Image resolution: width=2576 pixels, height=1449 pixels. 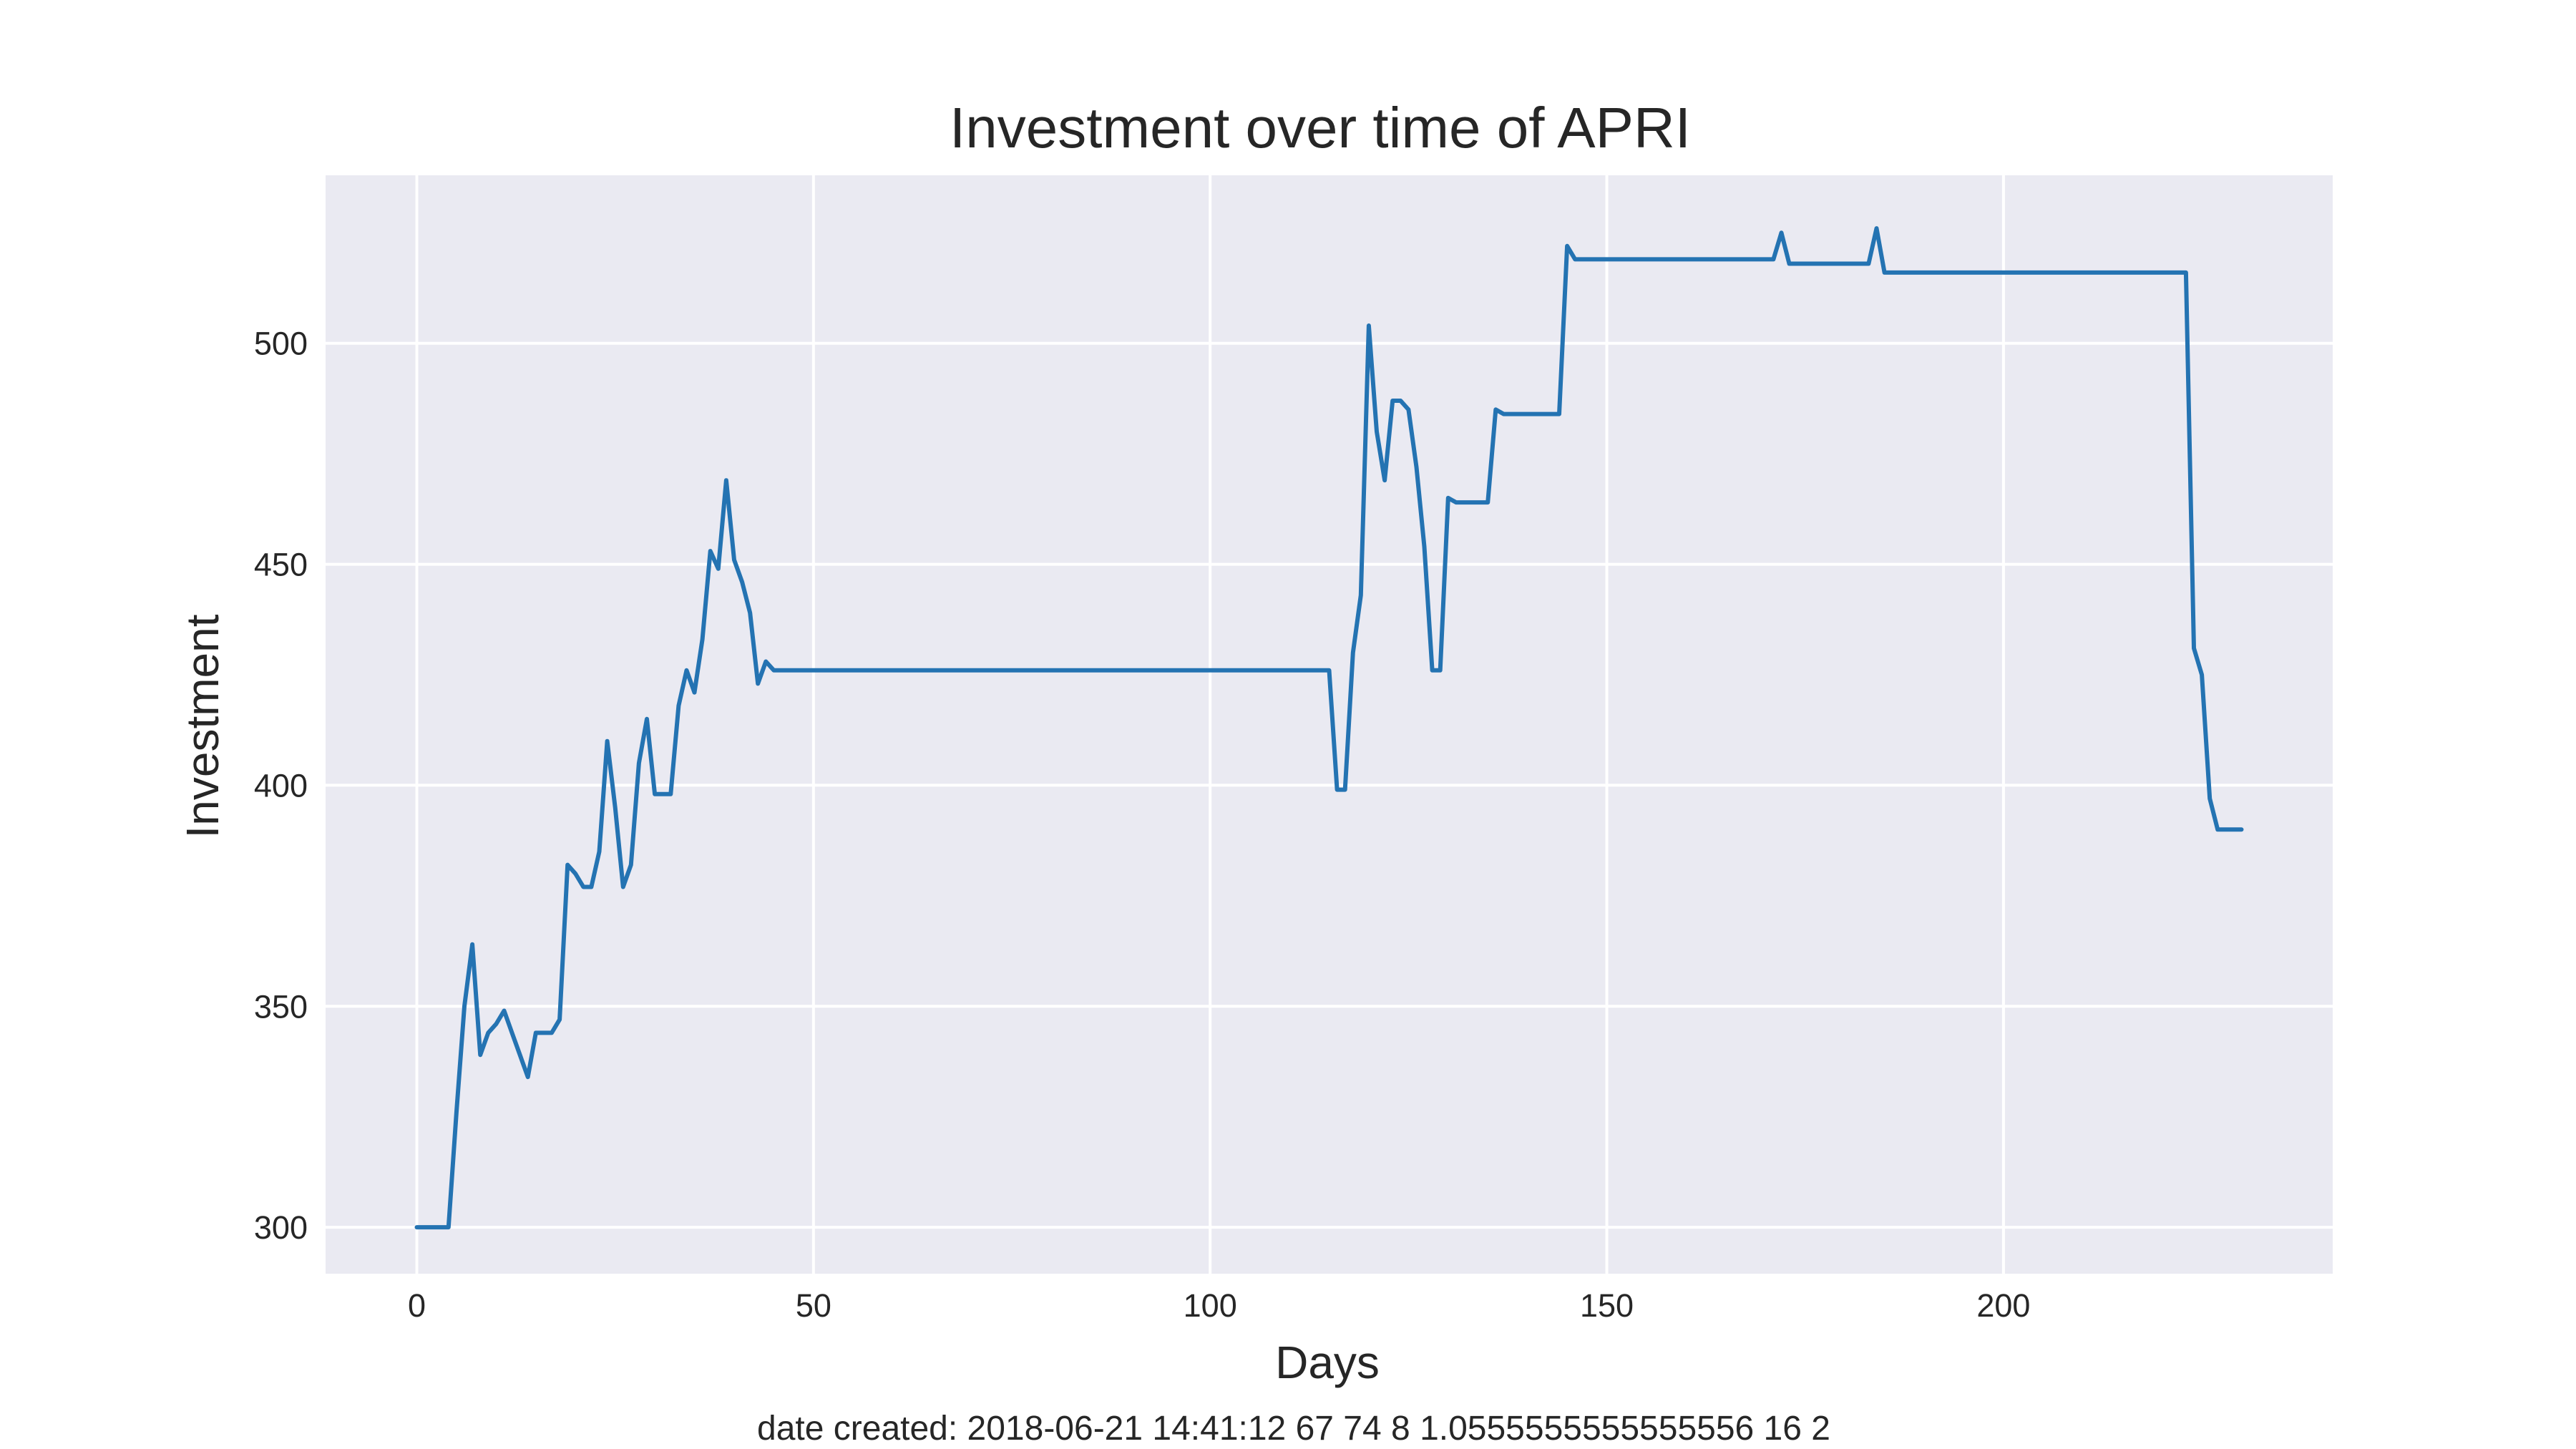 What do you see at coordinates (202, 726) in the screenshot?
I see `y-axis-label: Investment` at bounding box center [202, 726].